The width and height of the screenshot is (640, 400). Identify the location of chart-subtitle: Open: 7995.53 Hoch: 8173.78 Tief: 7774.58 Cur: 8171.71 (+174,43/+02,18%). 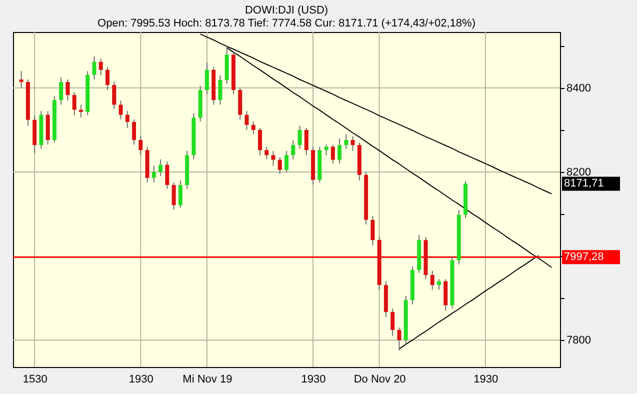
(287, 24).